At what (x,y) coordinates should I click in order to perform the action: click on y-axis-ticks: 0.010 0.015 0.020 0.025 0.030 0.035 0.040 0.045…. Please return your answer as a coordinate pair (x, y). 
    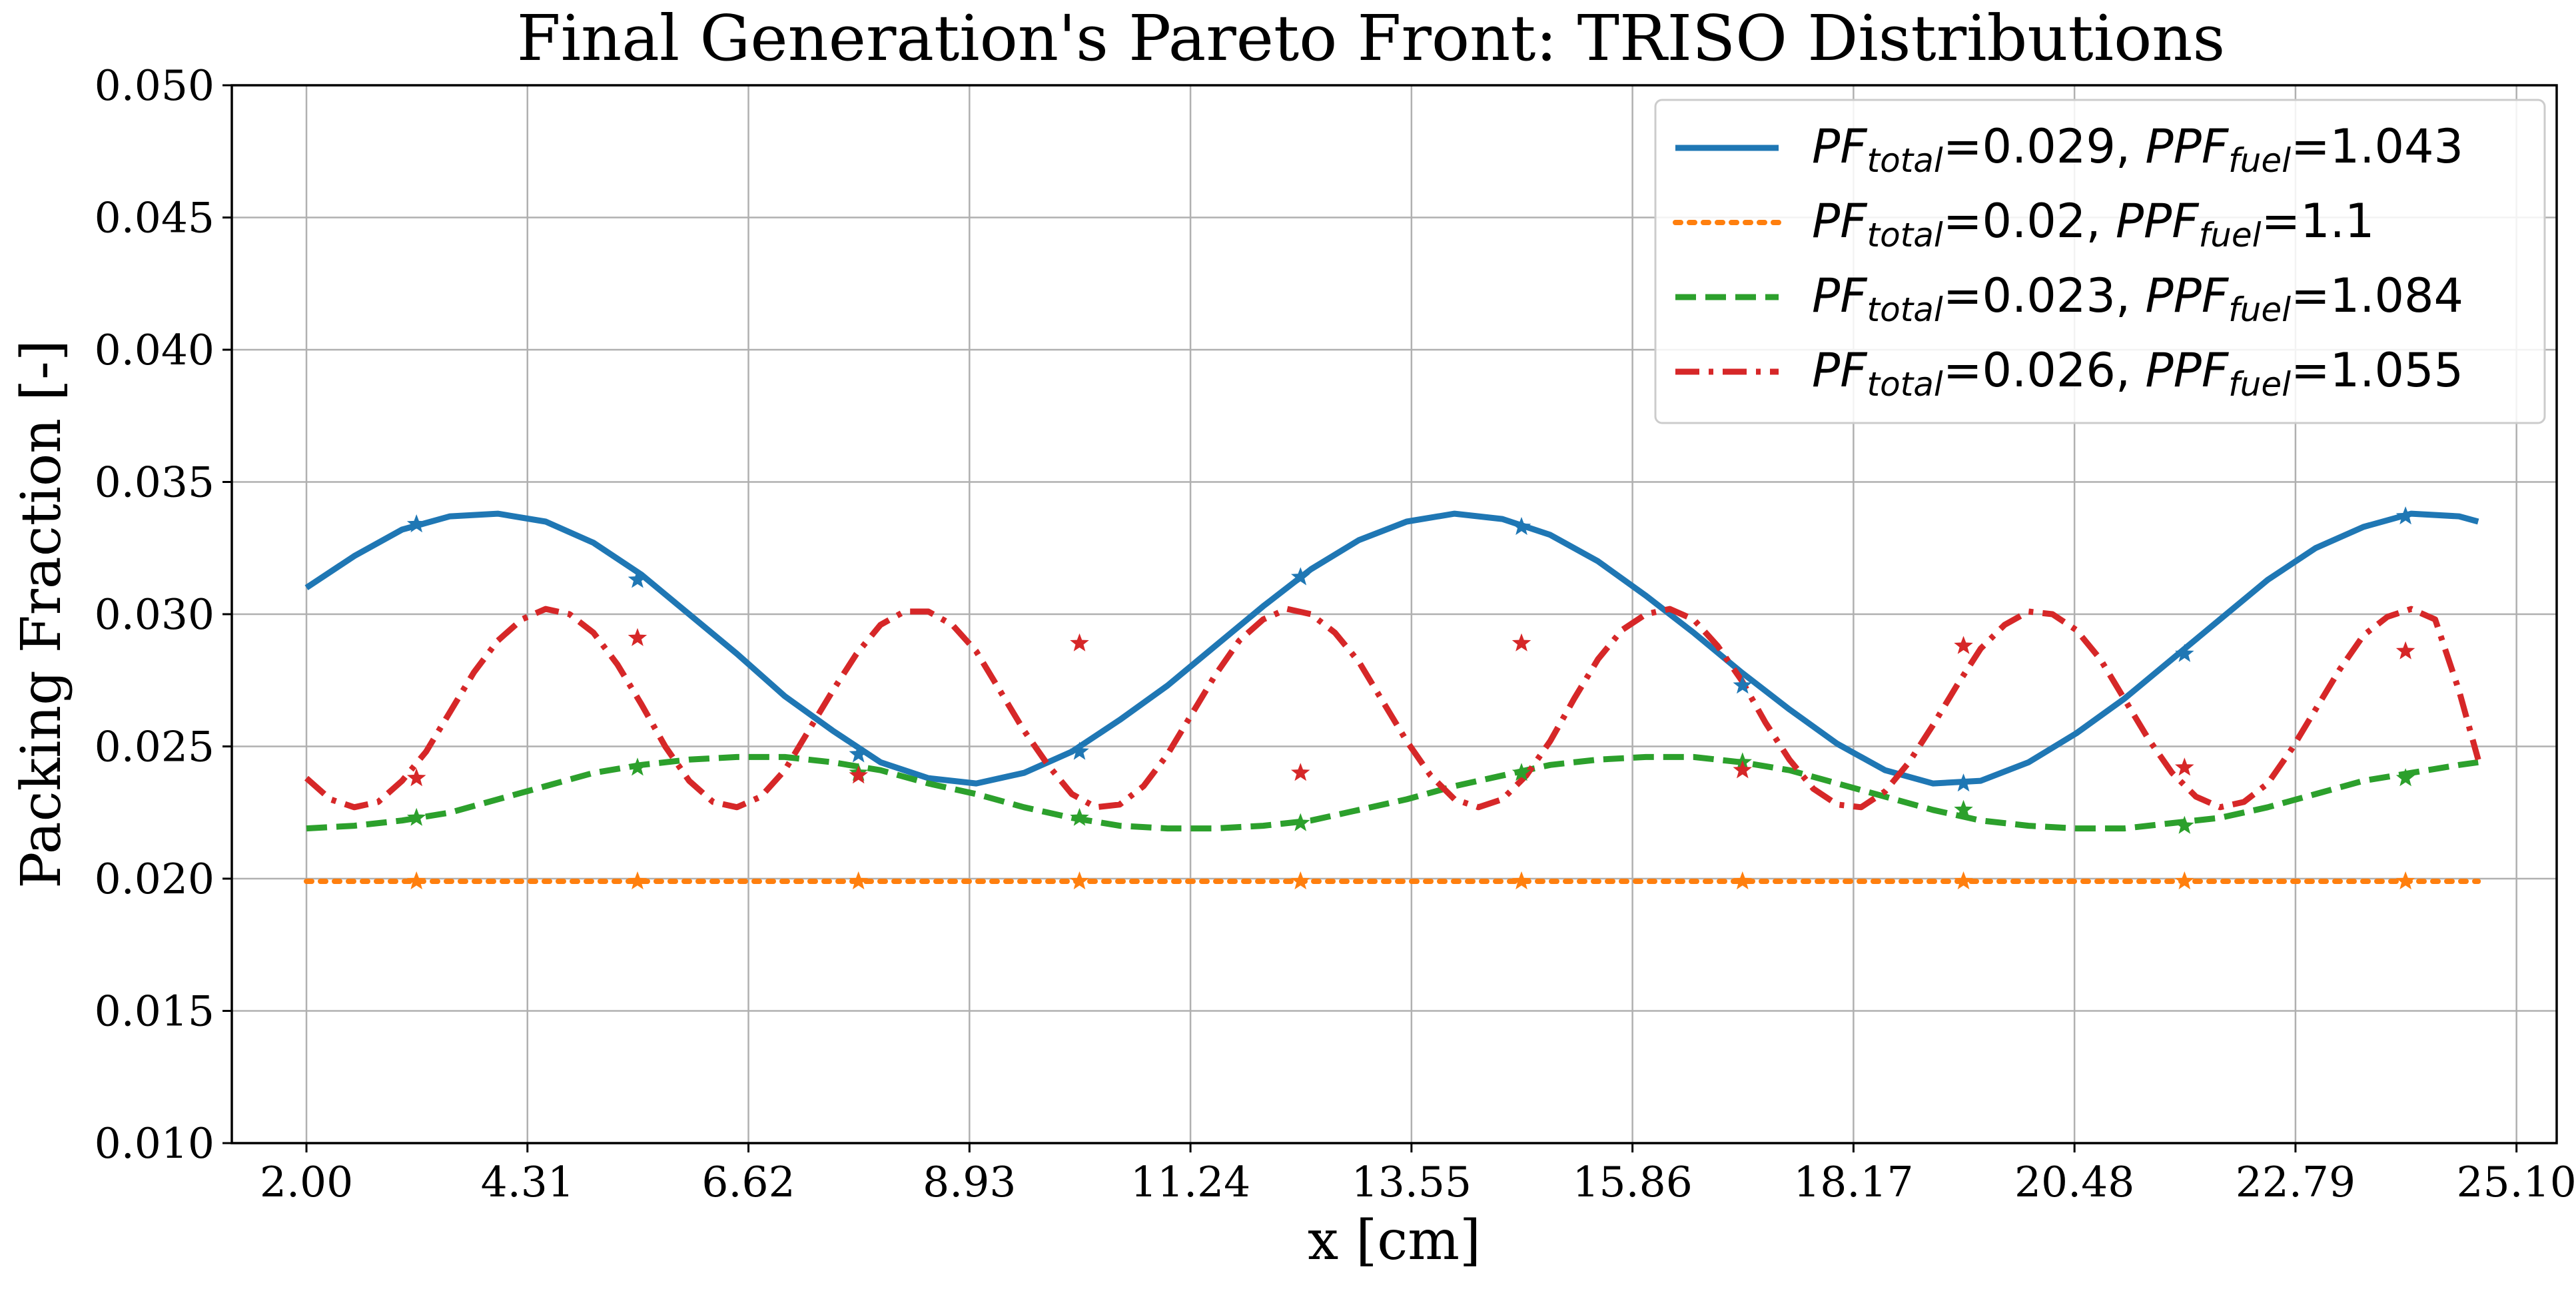
    Looking at the image, I should click on (163, 614).